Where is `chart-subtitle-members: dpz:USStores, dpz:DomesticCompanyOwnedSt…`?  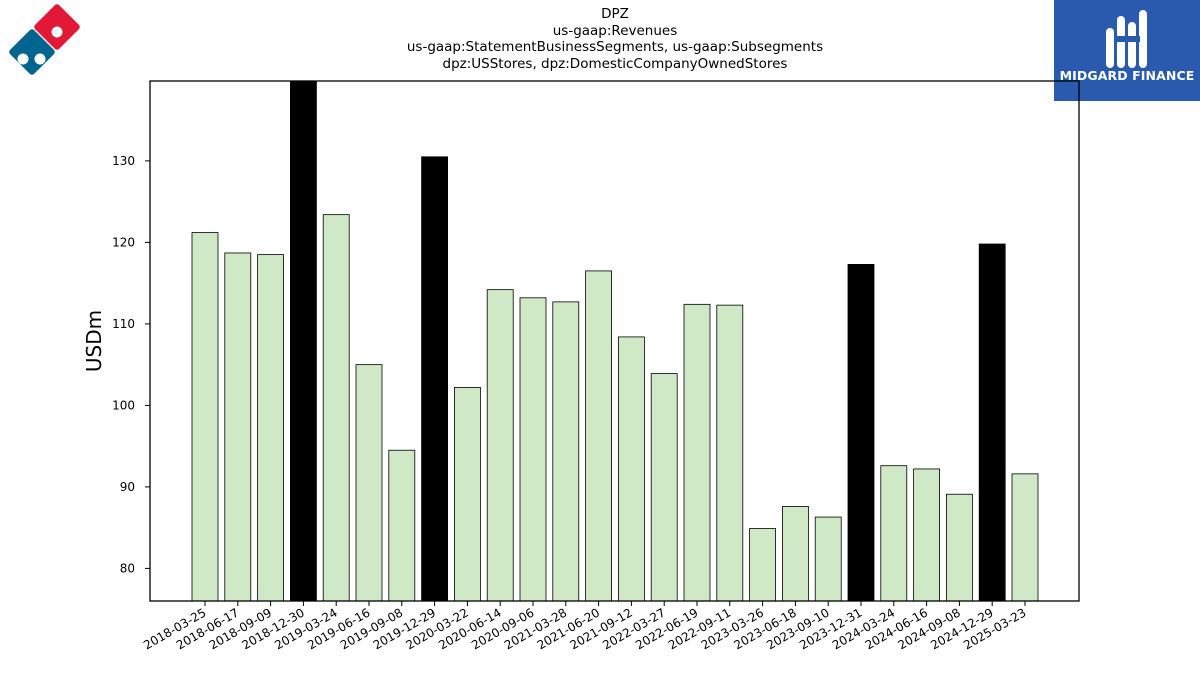 chart-subtitle-members: dpz:USStores, dpz:DomesticCompanyOwnedSt… is located at coordinates (615, 63).